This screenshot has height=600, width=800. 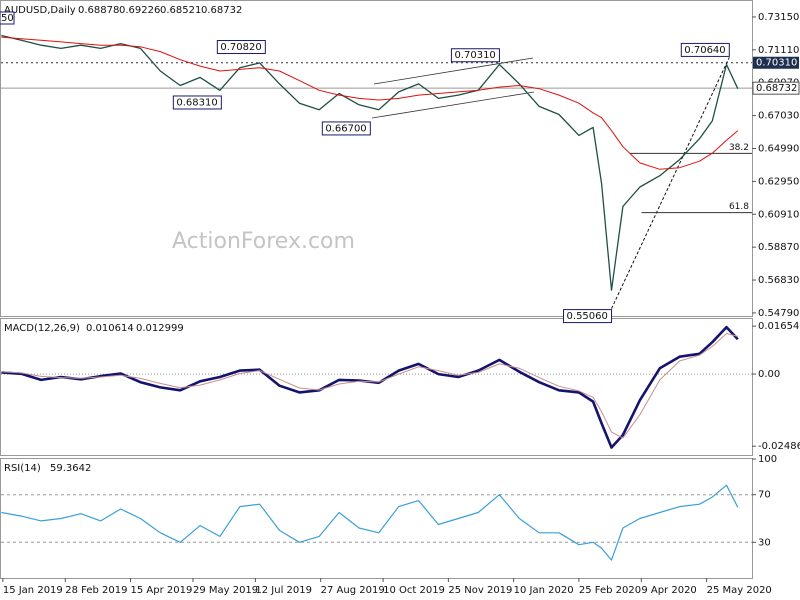 What do you see at coordinates (779, 446) in the screenshot?
I see `y-tick-label: -0.02486` at bounding box center [779, 446].